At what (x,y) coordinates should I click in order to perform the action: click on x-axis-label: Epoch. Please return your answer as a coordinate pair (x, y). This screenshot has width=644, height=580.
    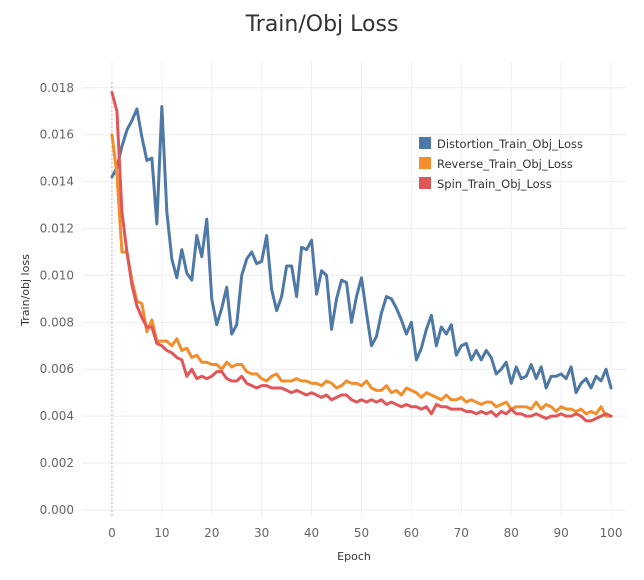
    Looking at the image, I should click on (354, 556).